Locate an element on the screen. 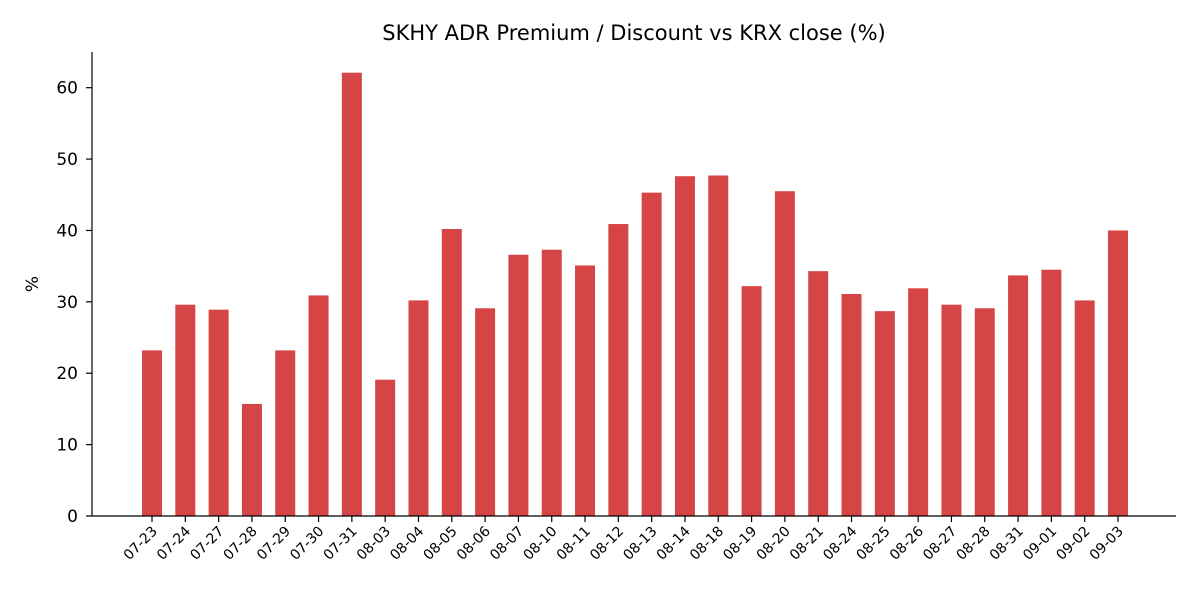 The height and width of the screenshot is (604, 1200). x-tick-label: 07-28 is located at coordinates (241, 544).